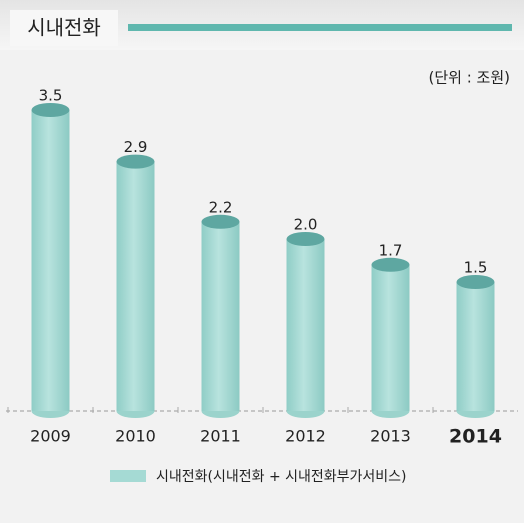  What do you see at coordinates (220, 436) in the screenshot?
I see `x-tick-label: 2011` at bounding box center [220, 436].